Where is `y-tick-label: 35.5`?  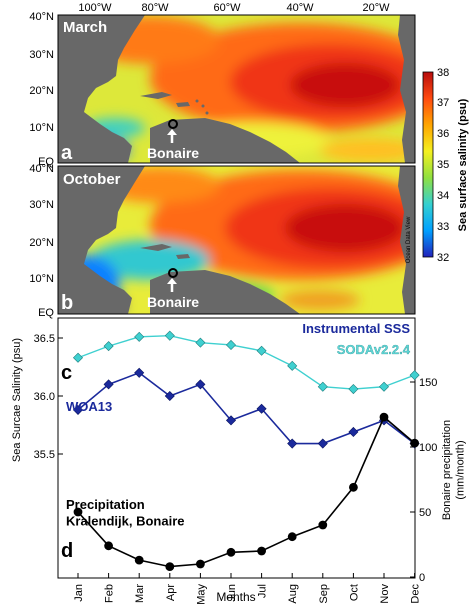 y-tick-label: 35.5 is located at coordinates (44, 455).